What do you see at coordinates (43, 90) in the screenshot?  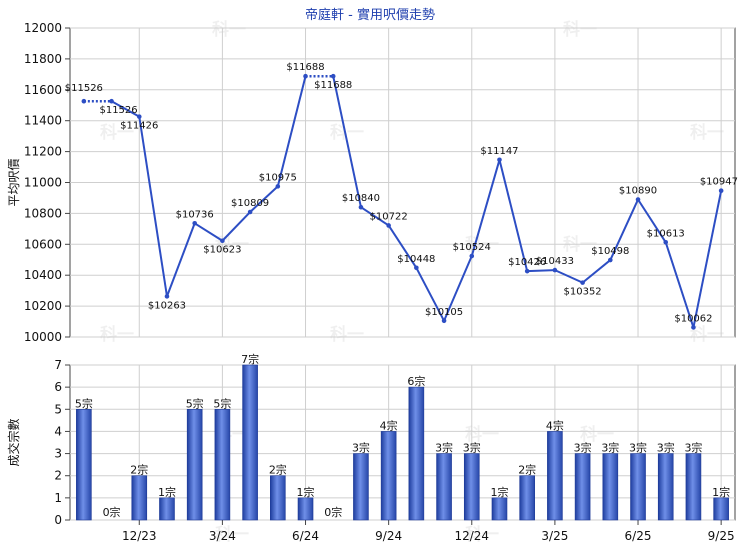 I see `line-y-tick-label: 11600` at bounding box center [43, 90].